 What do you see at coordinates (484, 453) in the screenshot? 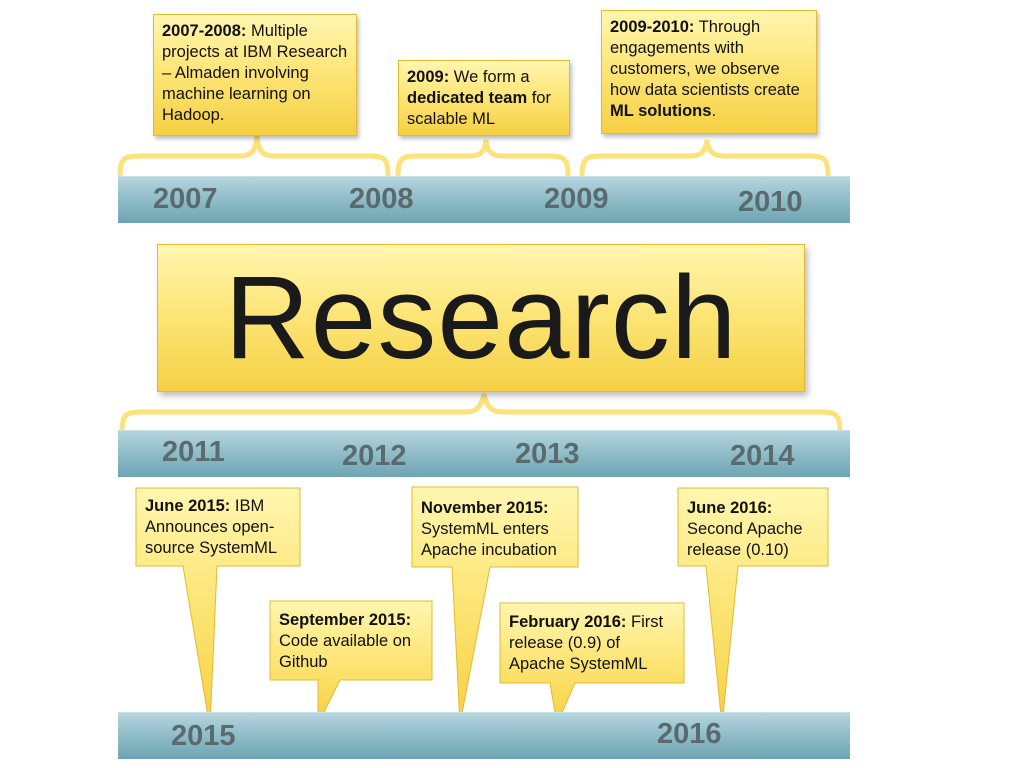
I see `timeline-bar-middle` at bounding box center [484, 453].